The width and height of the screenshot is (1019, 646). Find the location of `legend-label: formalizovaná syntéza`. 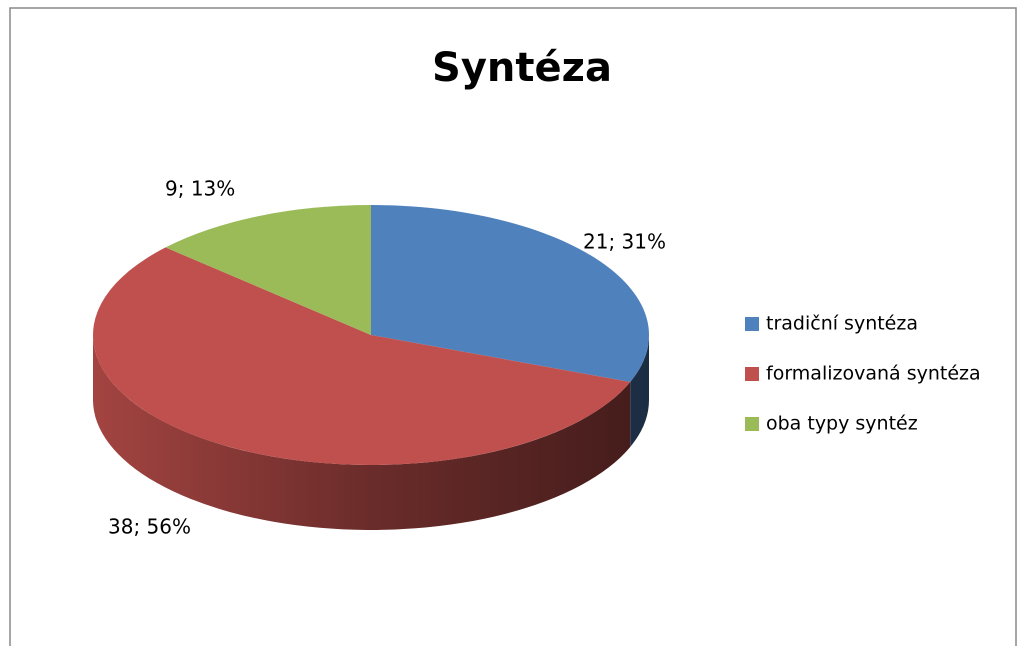

legend-label: formalizovaná syntéza is located at coordinates (873, 374).